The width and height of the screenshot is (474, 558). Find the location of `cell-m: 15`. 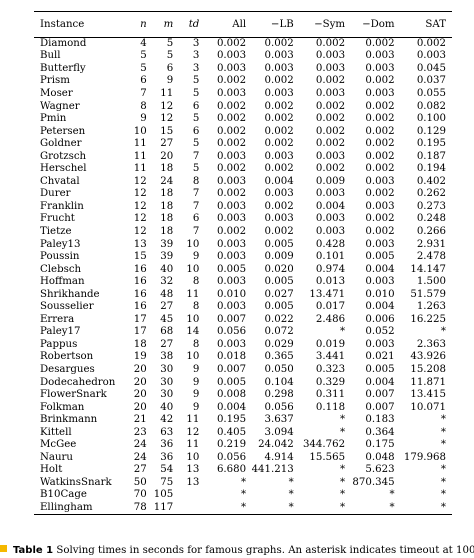

cell-m: 15 is located at coordinates (167, 131).